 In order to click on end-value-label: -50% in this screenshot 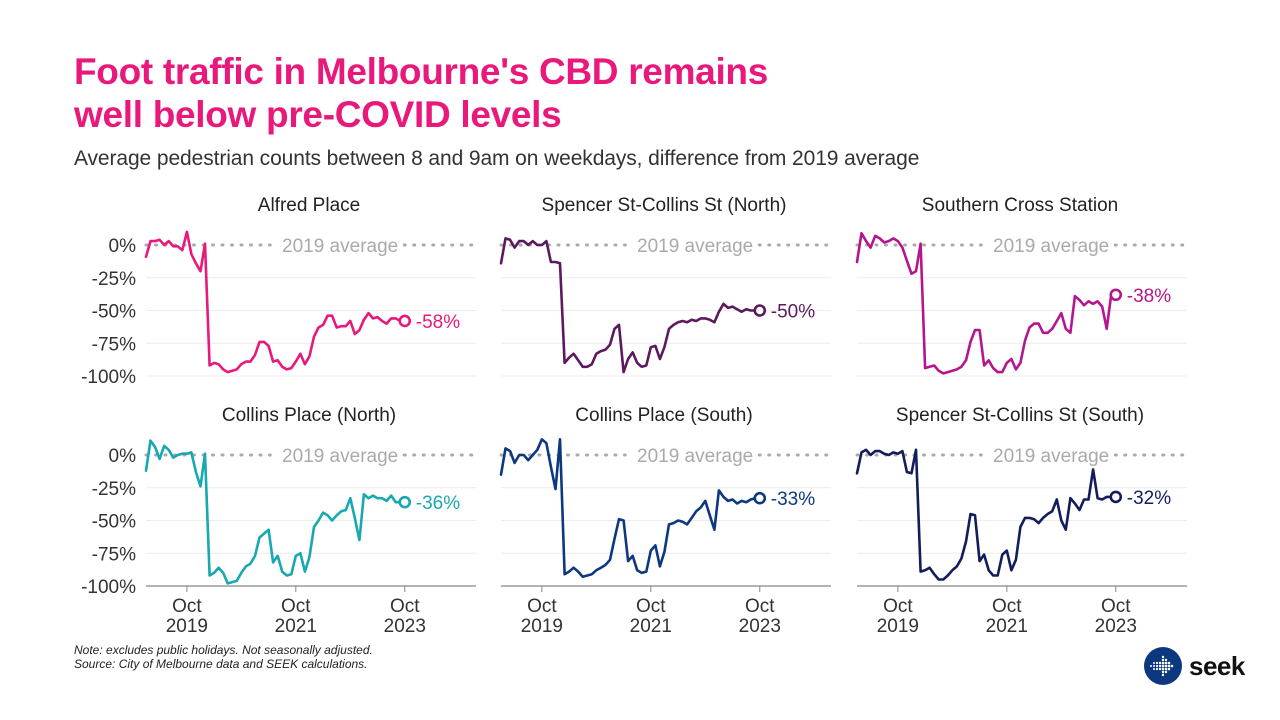, I will do `click(793, 312)`.